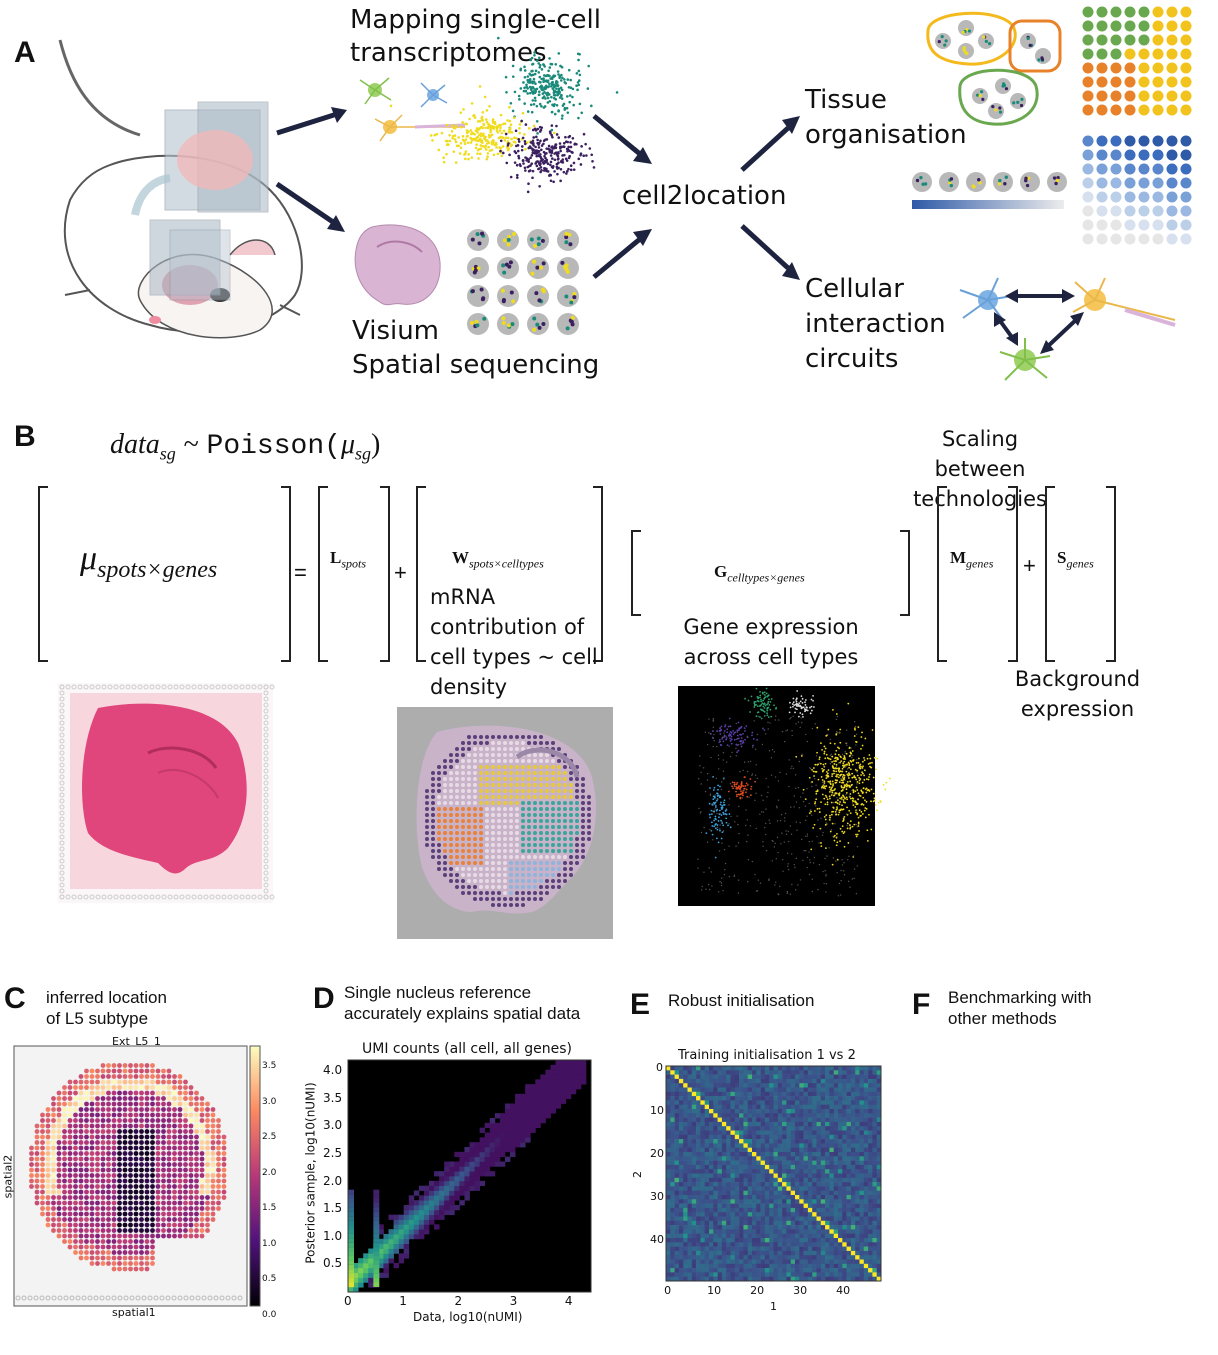 The width and height of the screenshot is (1218, 1355). What do you see at coordinates (310, 206) in the screenshot?
I see `arrow-mouse-to-visium` at bounding box center [310, 206].